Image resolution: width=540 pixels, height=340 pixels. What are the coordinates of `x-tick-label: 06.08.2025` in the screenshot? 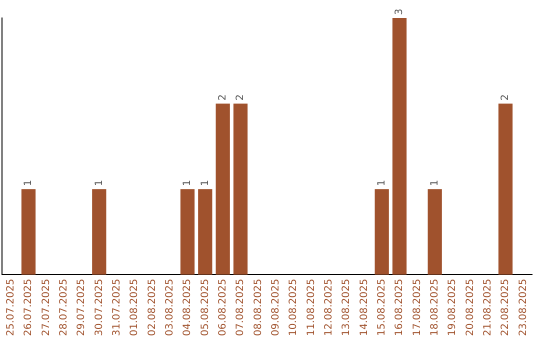 It's located at (222, 307).